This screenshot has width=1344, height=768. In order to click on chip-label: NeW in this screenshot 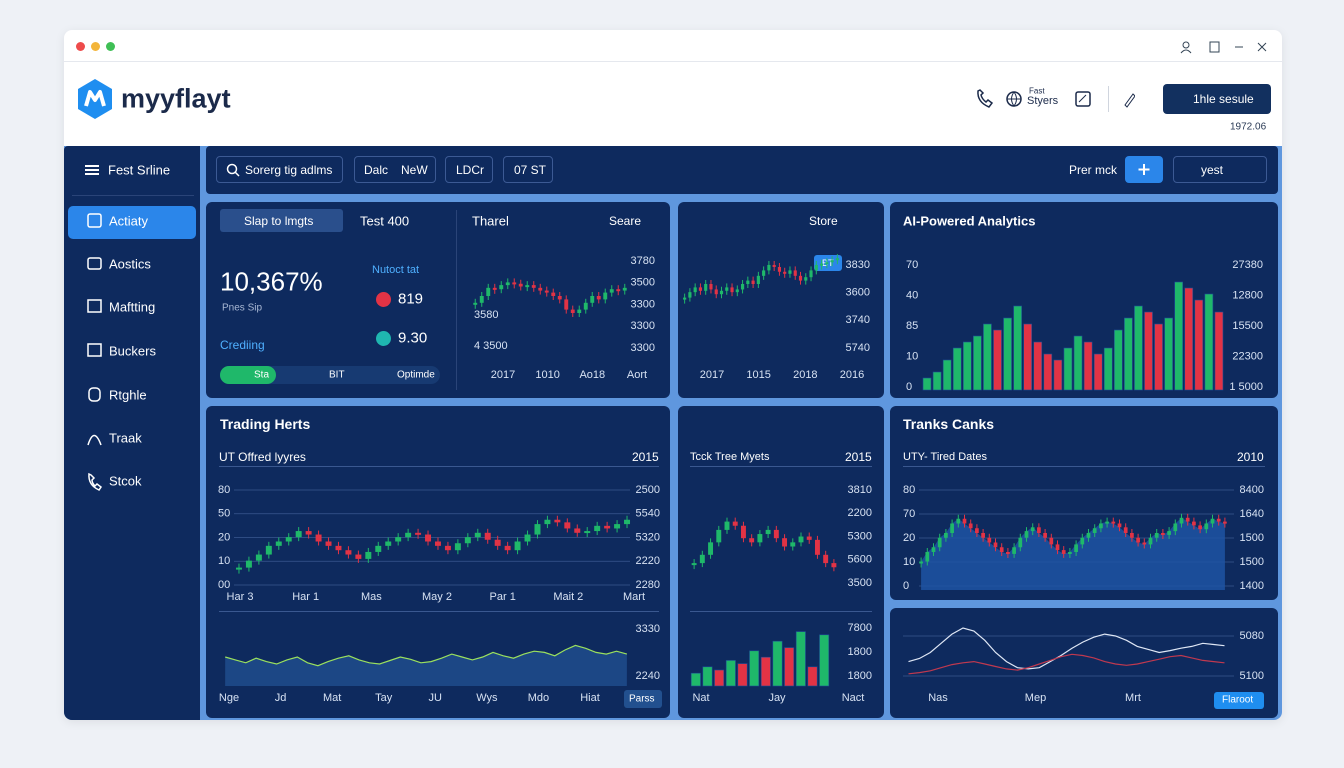, I will do `click(414, 170)`.